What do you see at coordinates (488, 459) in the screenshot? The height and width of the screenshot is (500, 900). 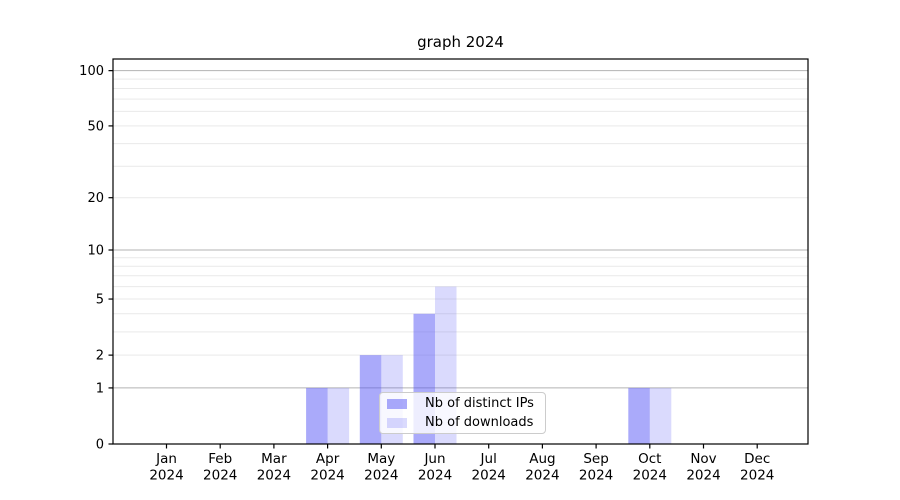 I see `x-tick-label-month: Jul` at bounding box center [488, 459].